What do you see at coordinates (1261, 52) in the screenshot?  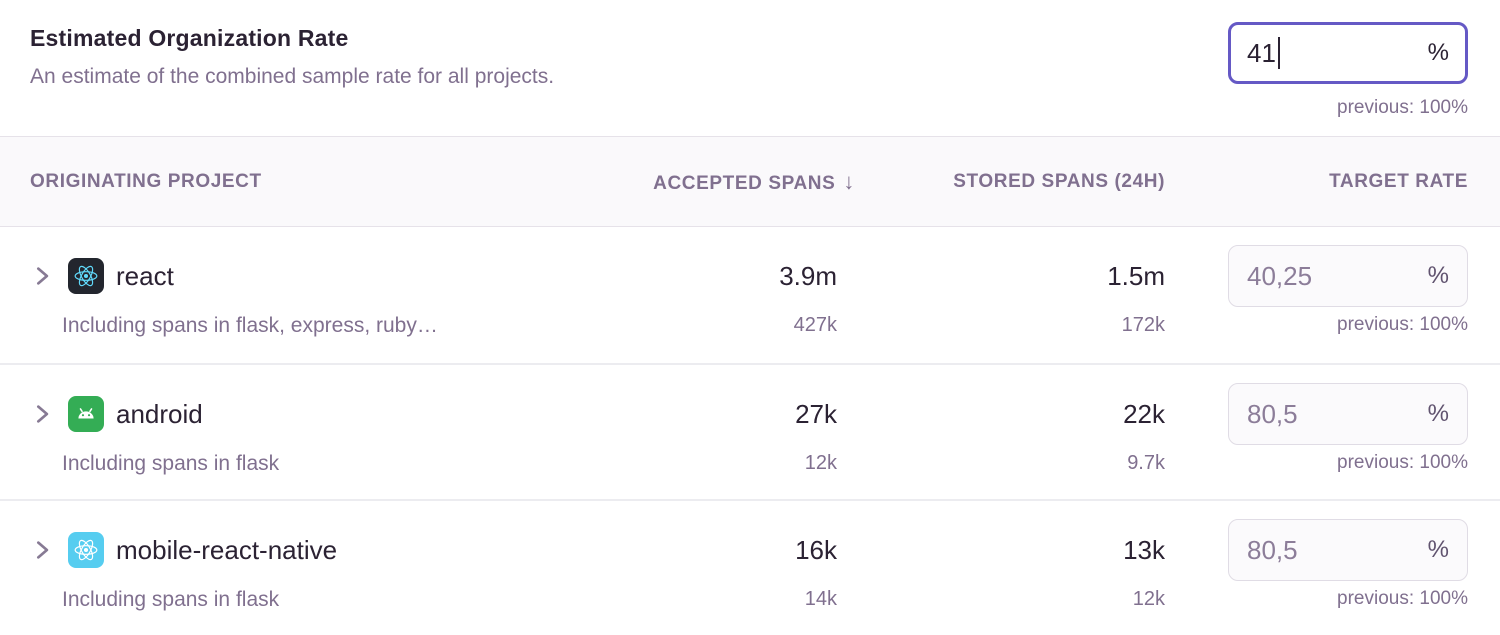 I see `org-rate-value: 41` at bounding box center [1261, 52].